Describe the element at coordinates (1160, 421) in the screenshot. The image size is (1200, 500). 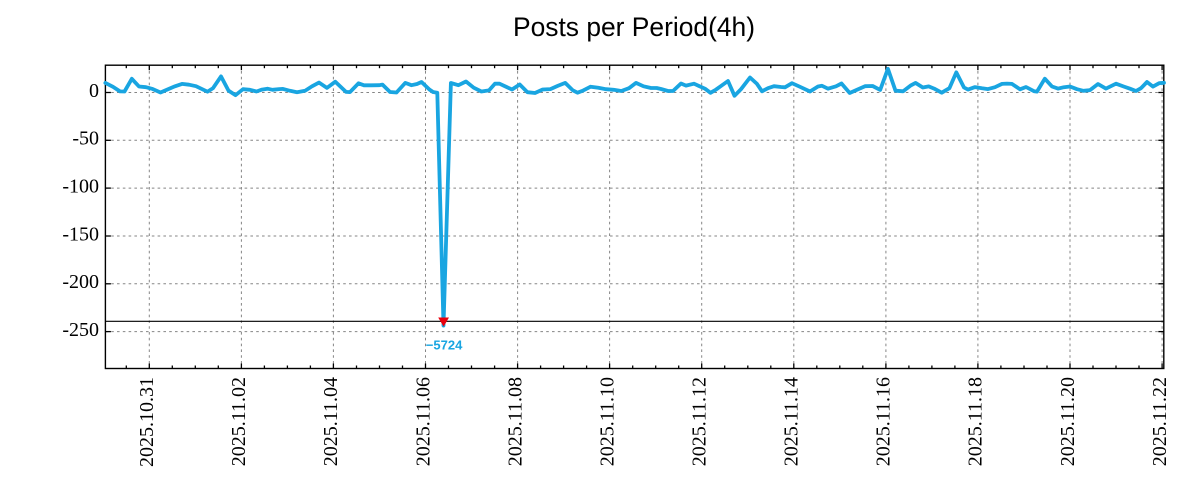
I see `svg-text: 2025.11.22` at that location.